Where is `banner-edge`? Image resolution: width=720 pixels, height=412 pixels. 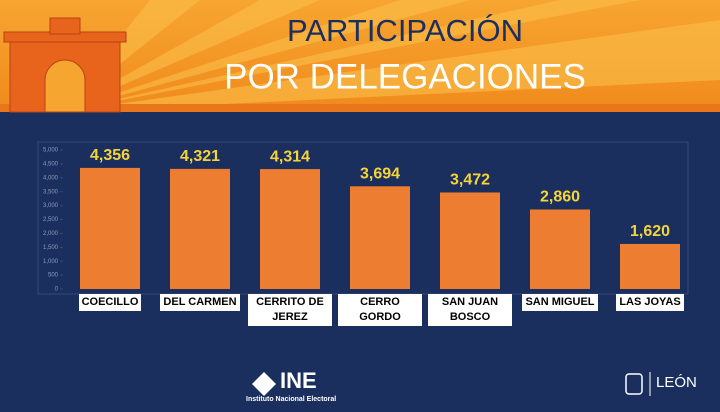
banner-edge is located at coordinates (360, 108).